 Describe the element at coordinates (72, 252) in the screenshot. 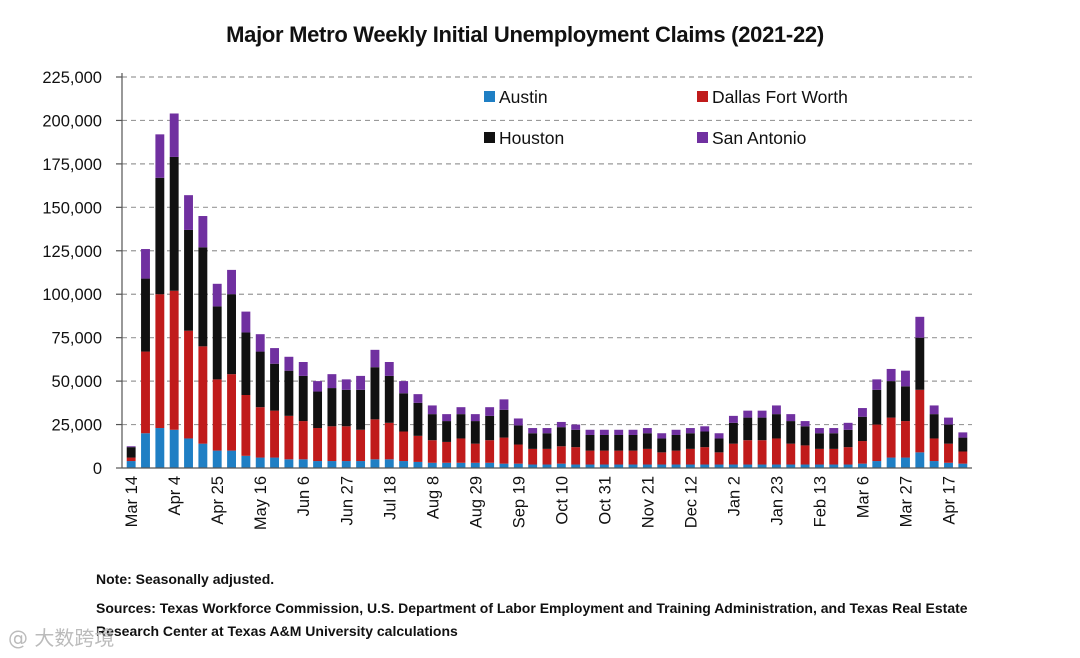

I see `y-tick-label: 125,000` at that location.